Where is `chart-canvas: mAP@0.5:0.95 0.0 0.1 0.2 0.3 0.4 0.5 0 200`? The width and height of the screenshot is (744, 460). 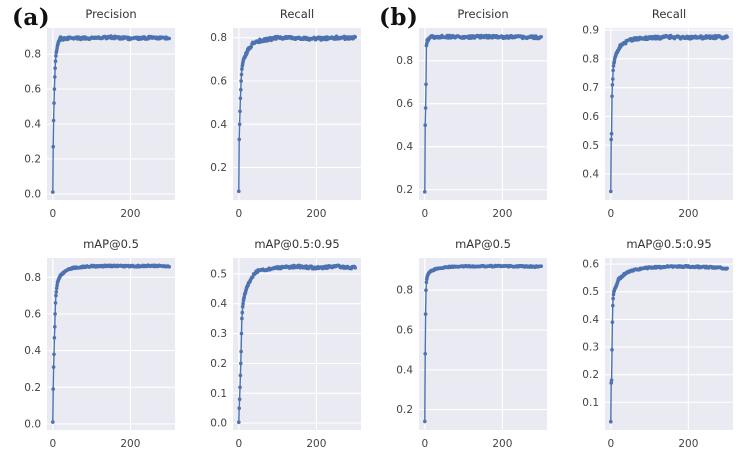
chart-canvas: mAP@0.5:0.95 0.0 0.1 0.2 0.3 0.4 0.5 0 200 is located at coordinates (285, 343).